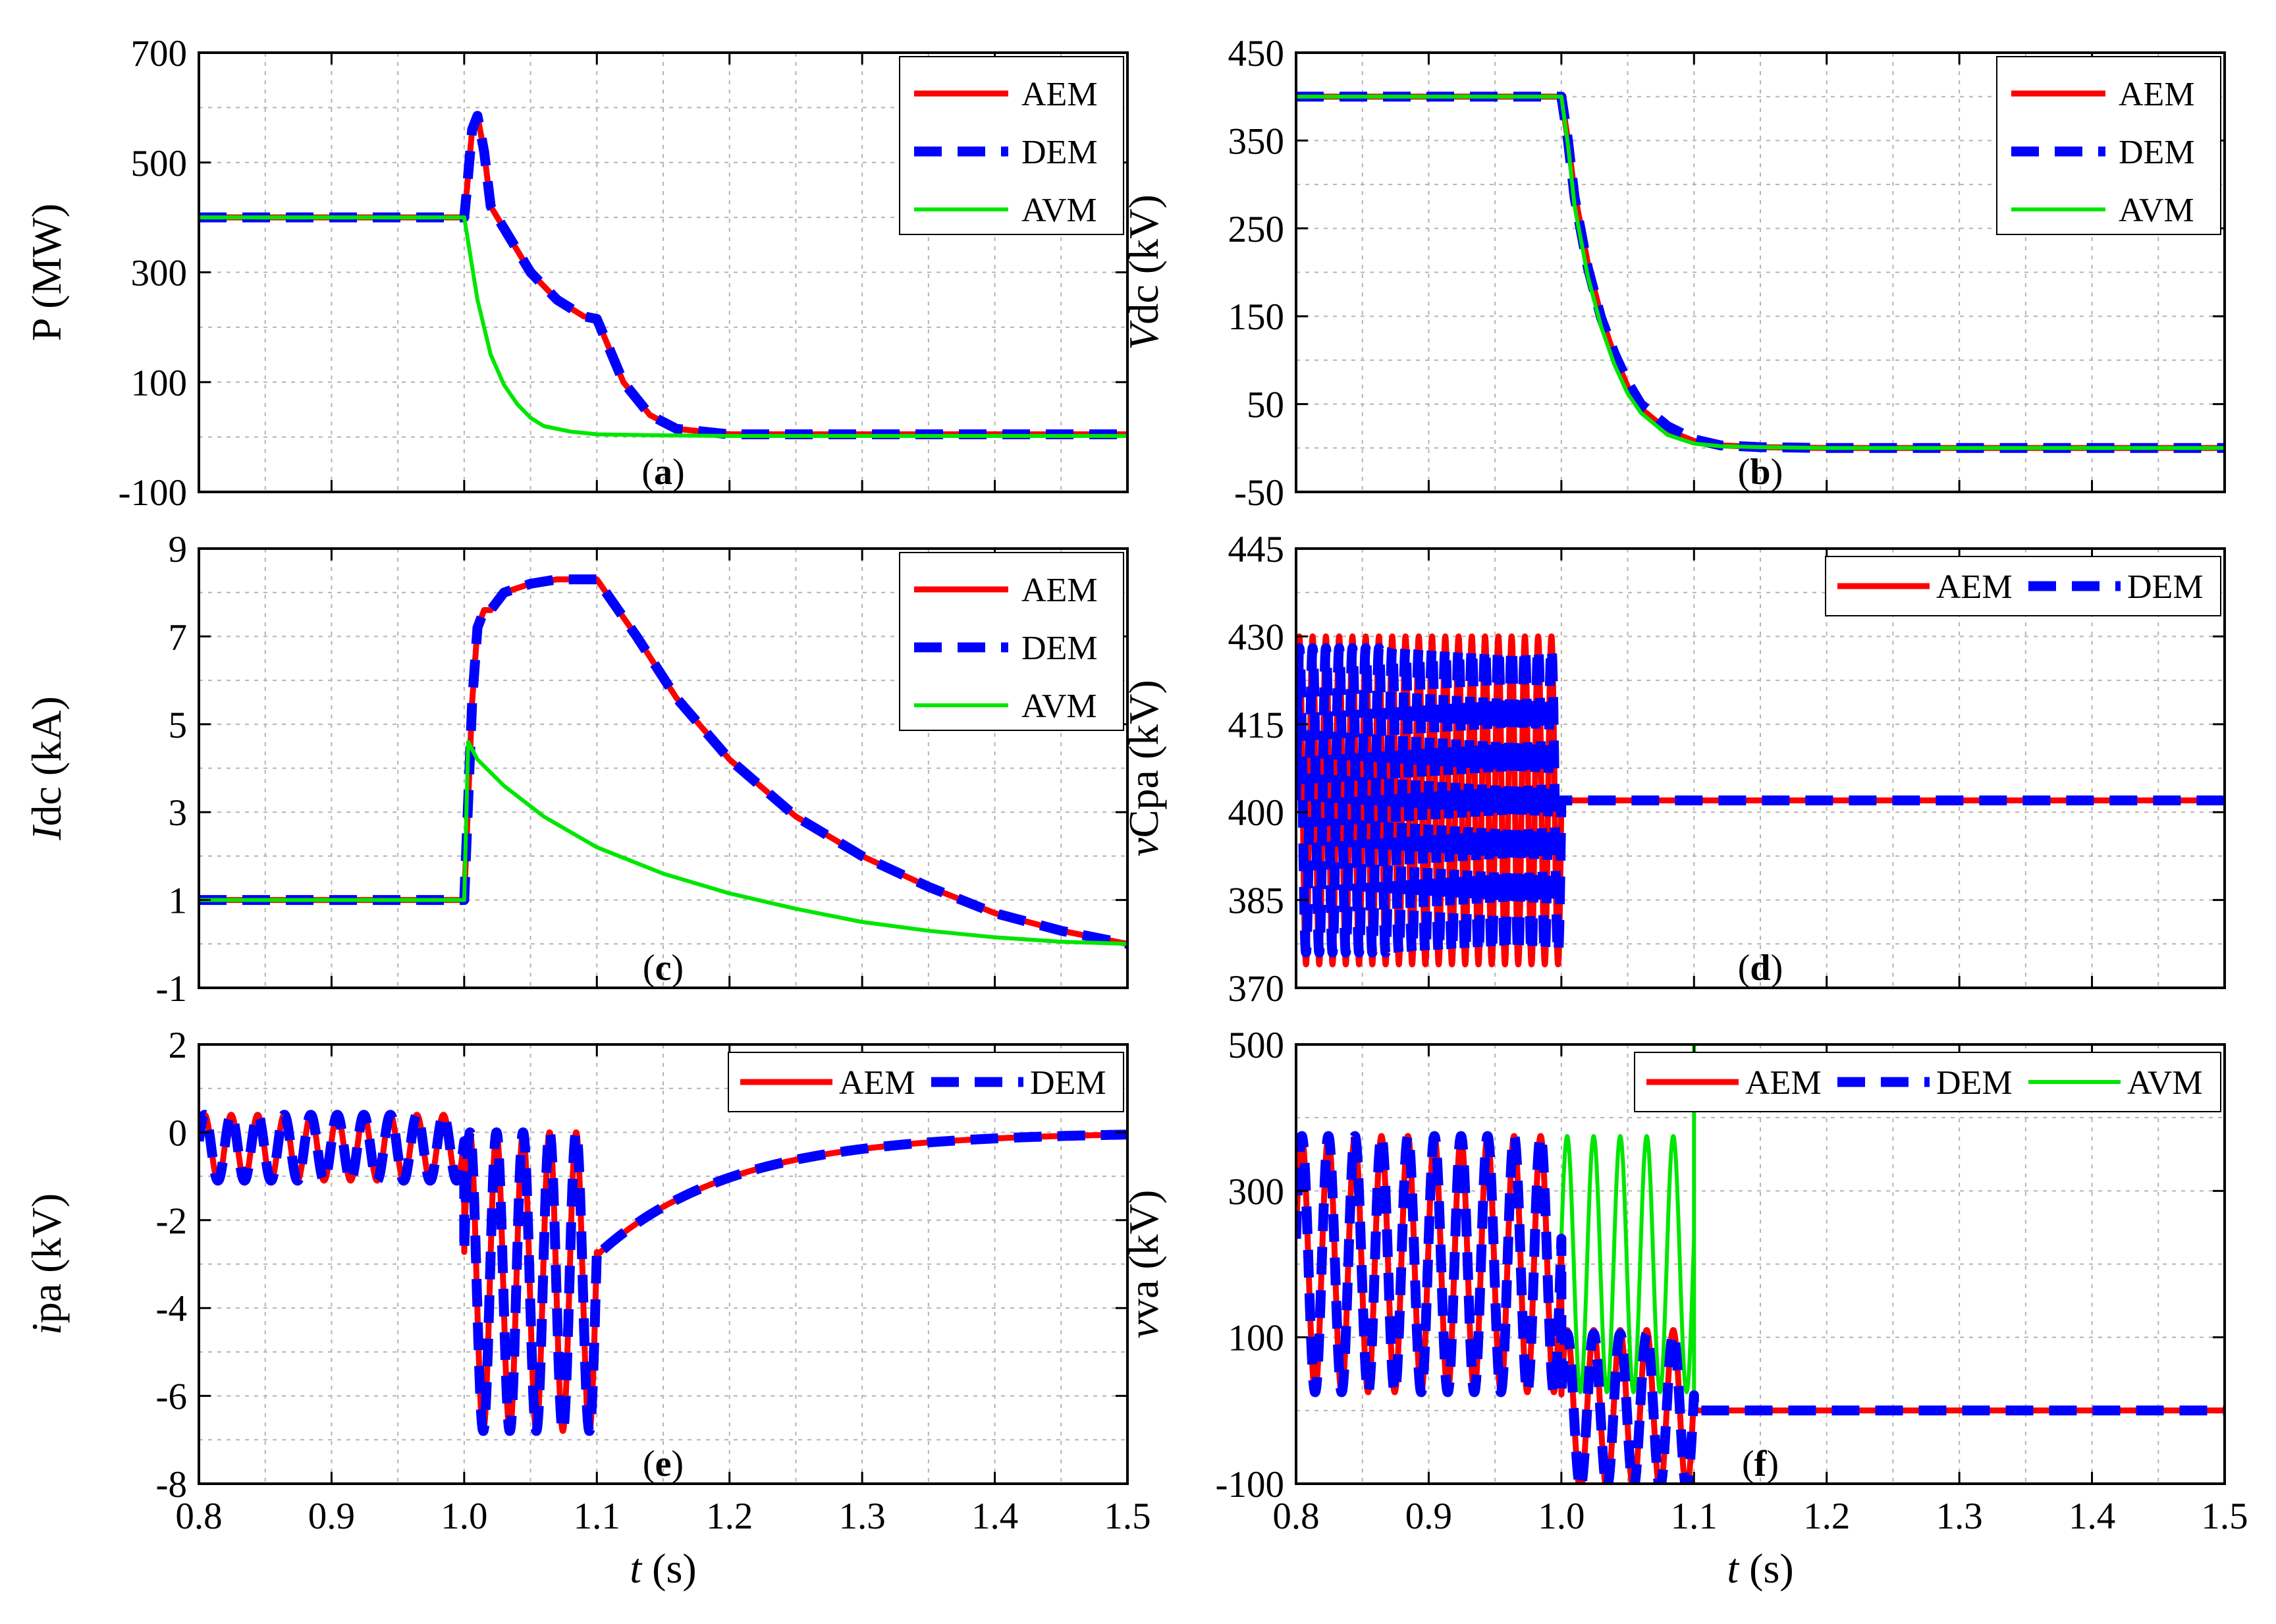 This screenshot has height=1624, width=2276. What do you see at coordinates (1265, 405) in the screenshot?
I see `y-tick-label: 50` at bounding box center [1265, 405].